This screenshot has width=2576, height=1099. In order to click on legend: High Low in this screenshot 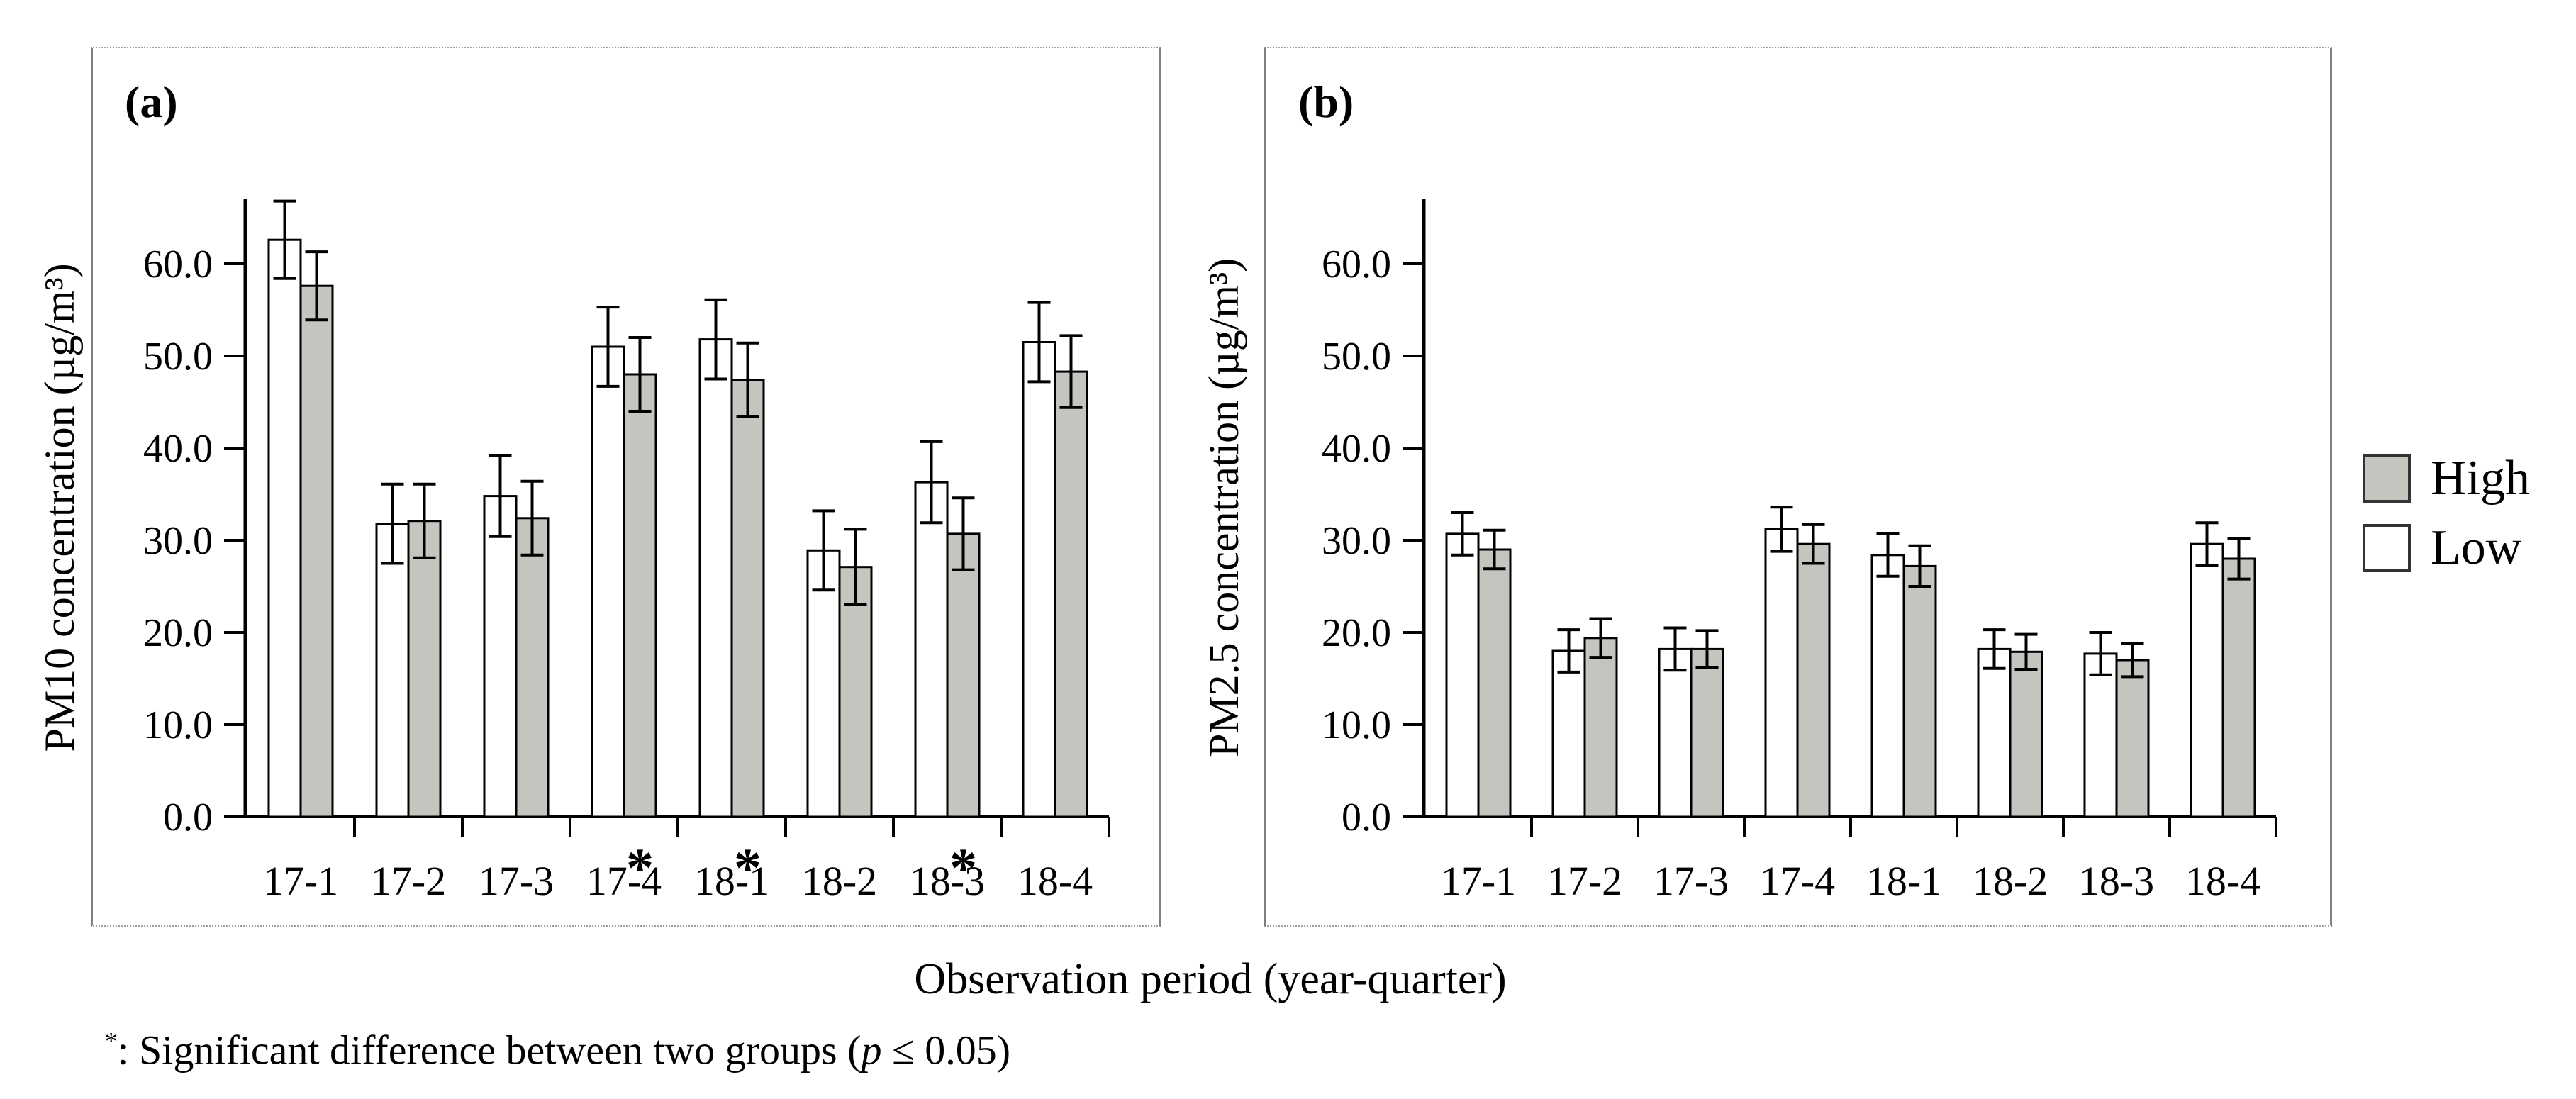, I will do `click(2446, 523)`.